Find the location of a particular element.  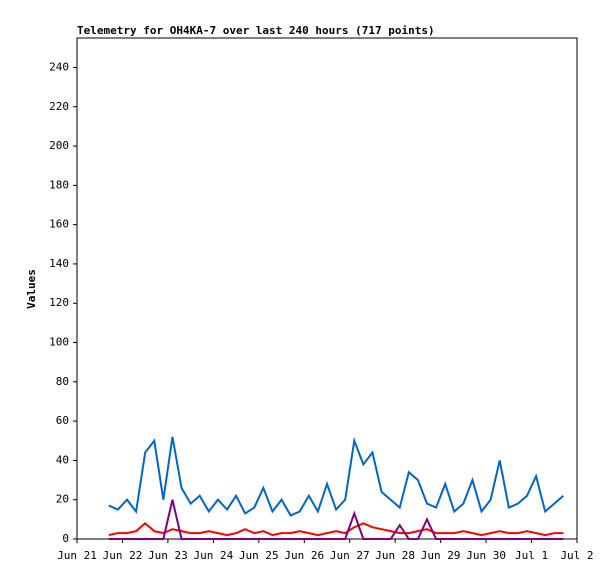

x-tick-label: Jul 2 is located at coordinates (576, 555).